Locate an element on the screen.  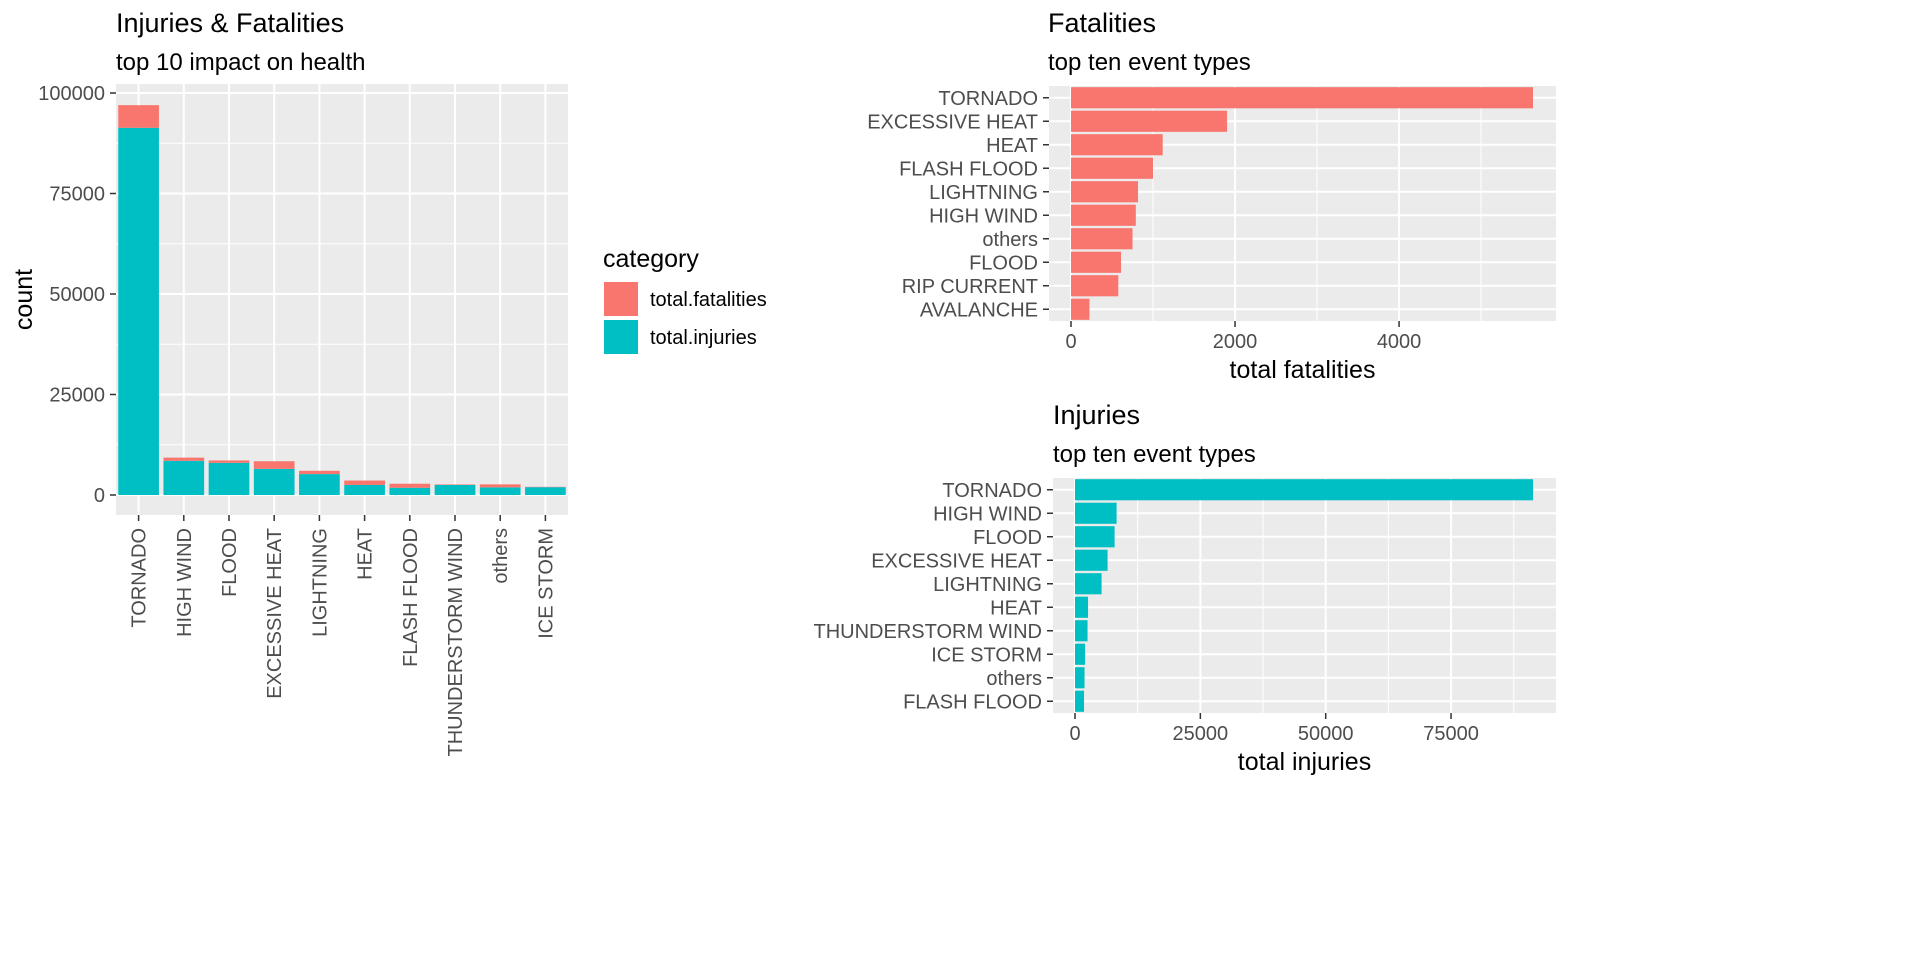
x-tick-label: EXCESSIVE HEAT is located at coordinates (275, 613).